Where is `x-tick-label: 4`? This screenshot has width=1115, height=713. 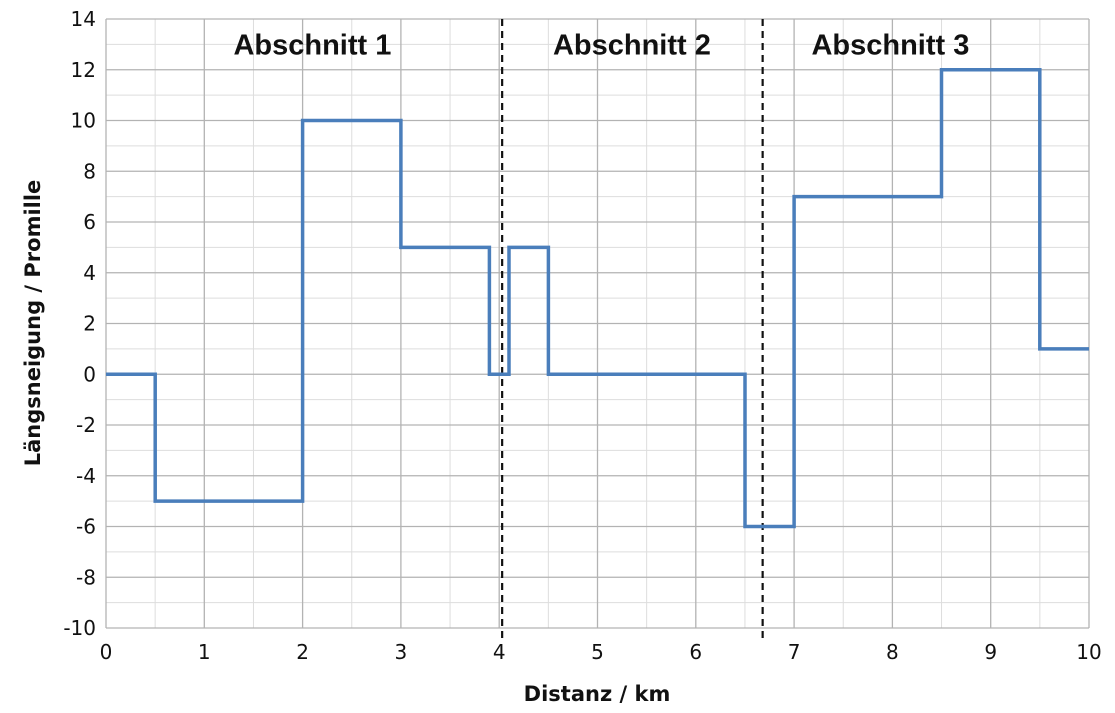 x-tick-label: 4 is located at coordinates (499, 652).